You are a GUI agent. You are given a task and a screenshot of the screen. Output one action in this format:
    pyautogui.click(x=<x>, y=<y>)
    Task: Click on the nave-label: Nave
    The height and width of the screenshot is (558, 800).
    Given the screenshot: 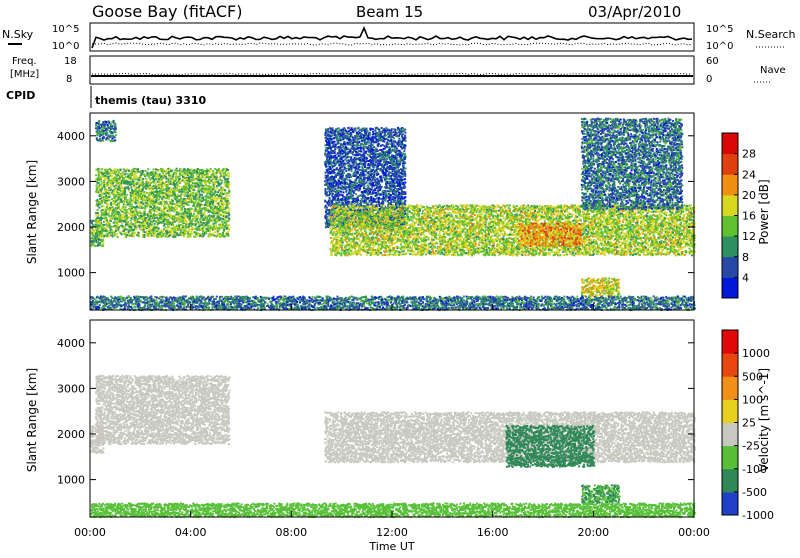 What is the action you would take?
    pyautogui.click(x=773, y=70)
    